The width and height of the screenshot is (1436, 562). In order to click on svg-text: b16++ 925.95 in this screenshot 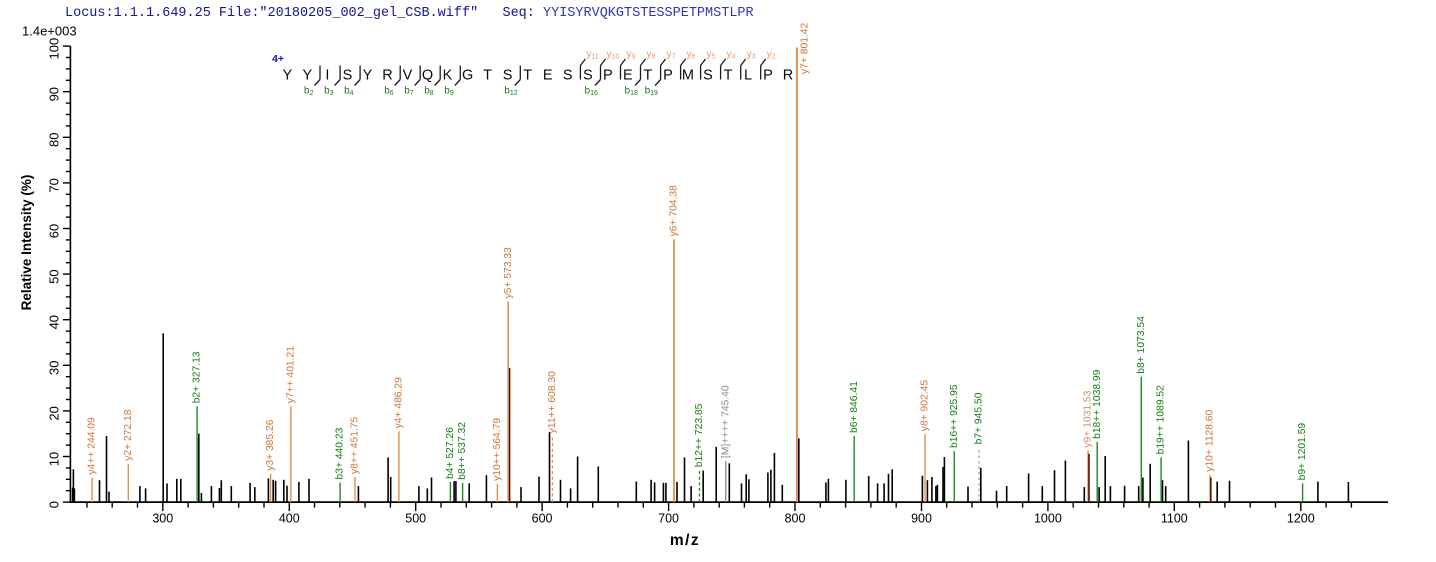, I will do `click(954, 416)`.